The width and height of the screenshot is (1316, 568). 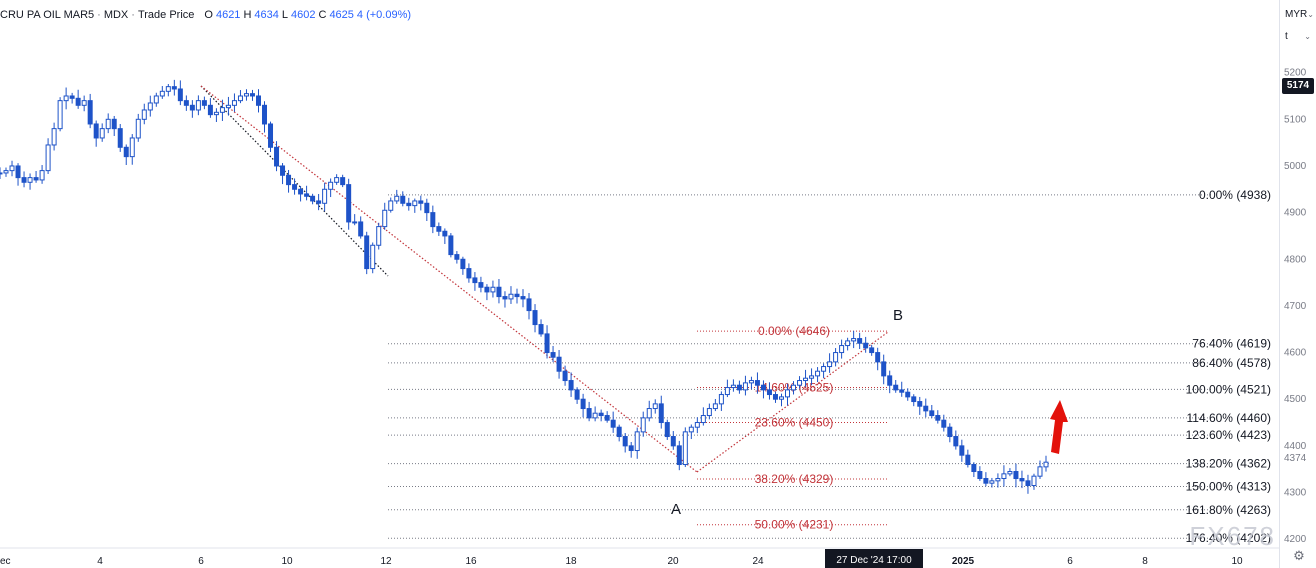 I want to click on y-tick-label: 4200, so click(x=1295, y=539).